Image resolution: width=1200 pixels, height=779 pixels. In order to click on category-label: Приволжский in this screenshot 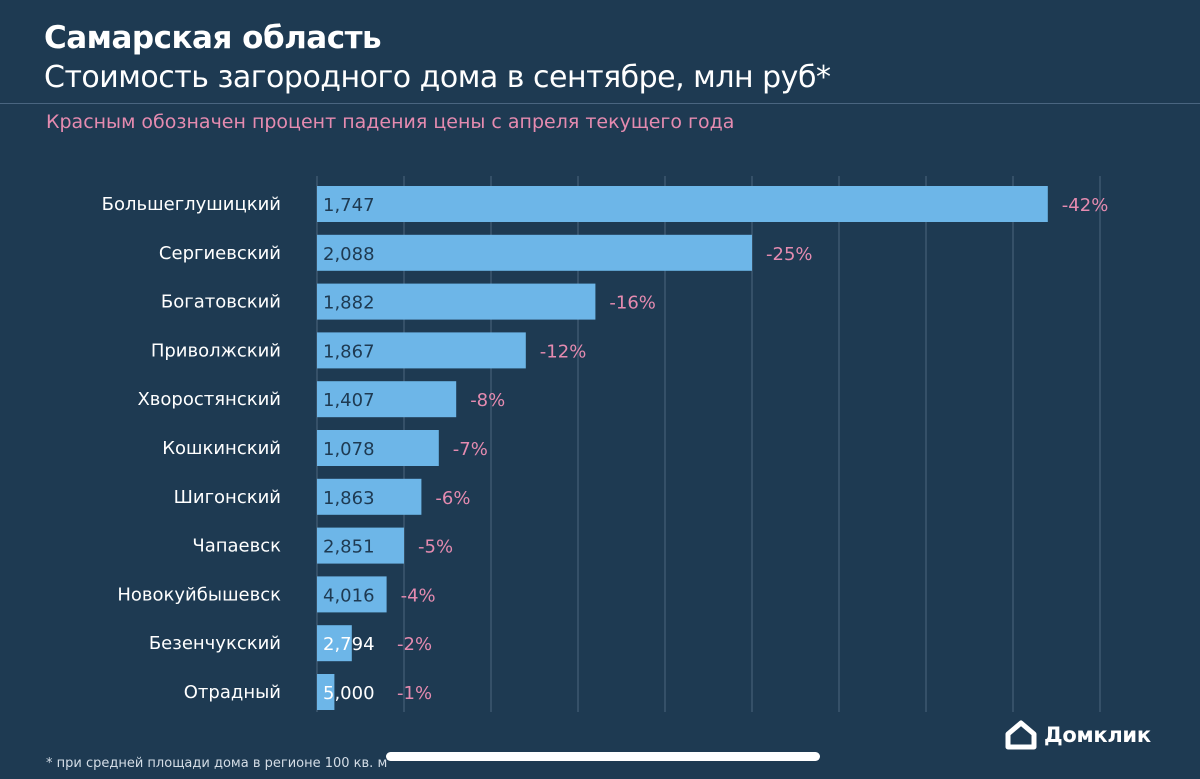, I will do `click(216, 350)`.